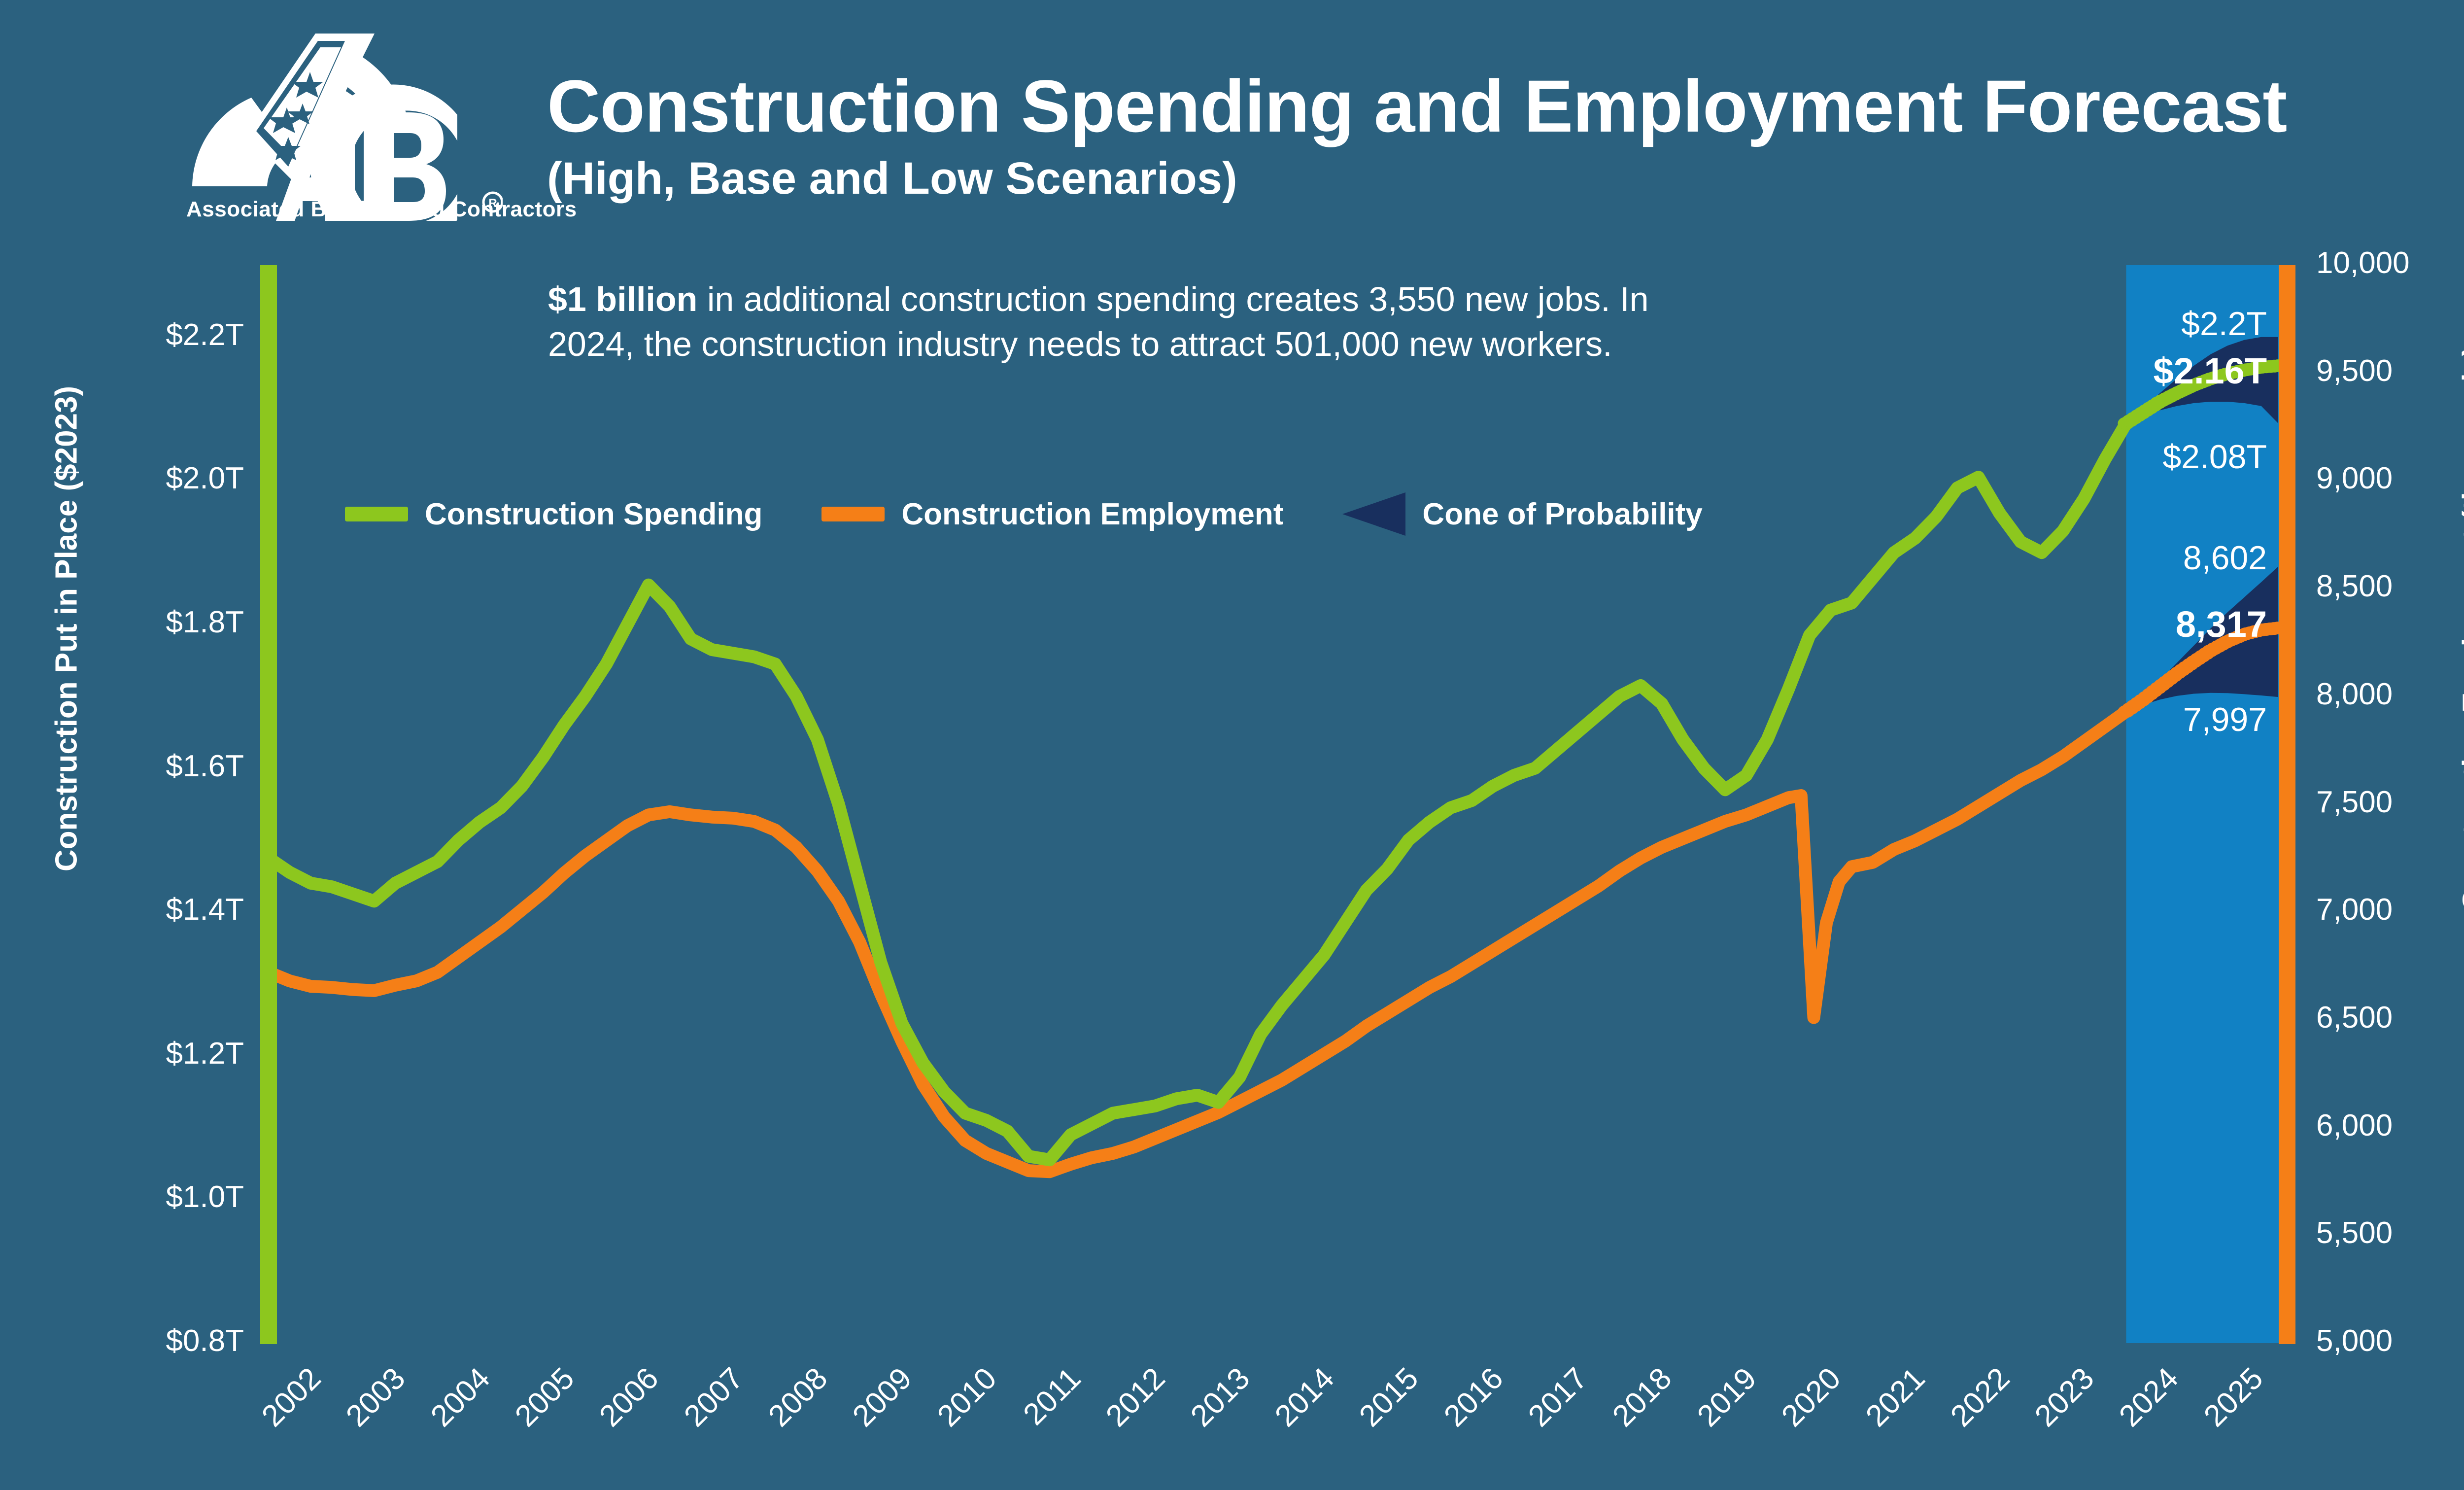  What do you see at coordinates (2390, 1340) in the screenshot?
I see `y-tick-right: 5,000` at bounding box center [2390, 1340].